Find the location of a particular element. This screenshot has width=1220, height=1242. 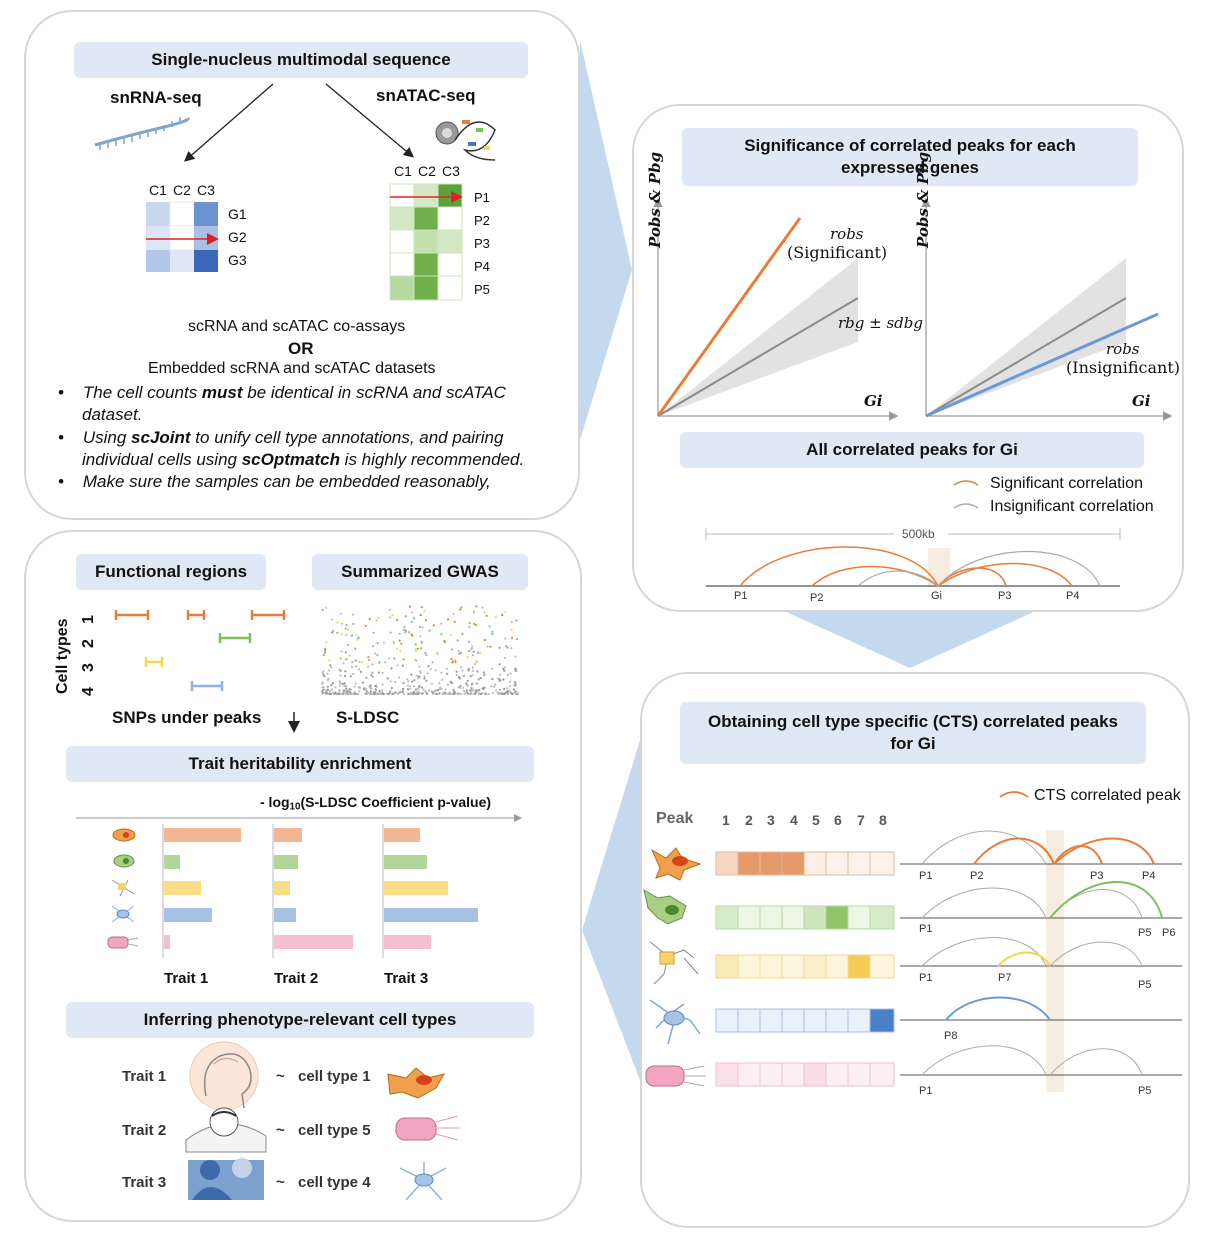

panel-b-title2: All correlated peaks for Gi is located at coordinates (912, 450).